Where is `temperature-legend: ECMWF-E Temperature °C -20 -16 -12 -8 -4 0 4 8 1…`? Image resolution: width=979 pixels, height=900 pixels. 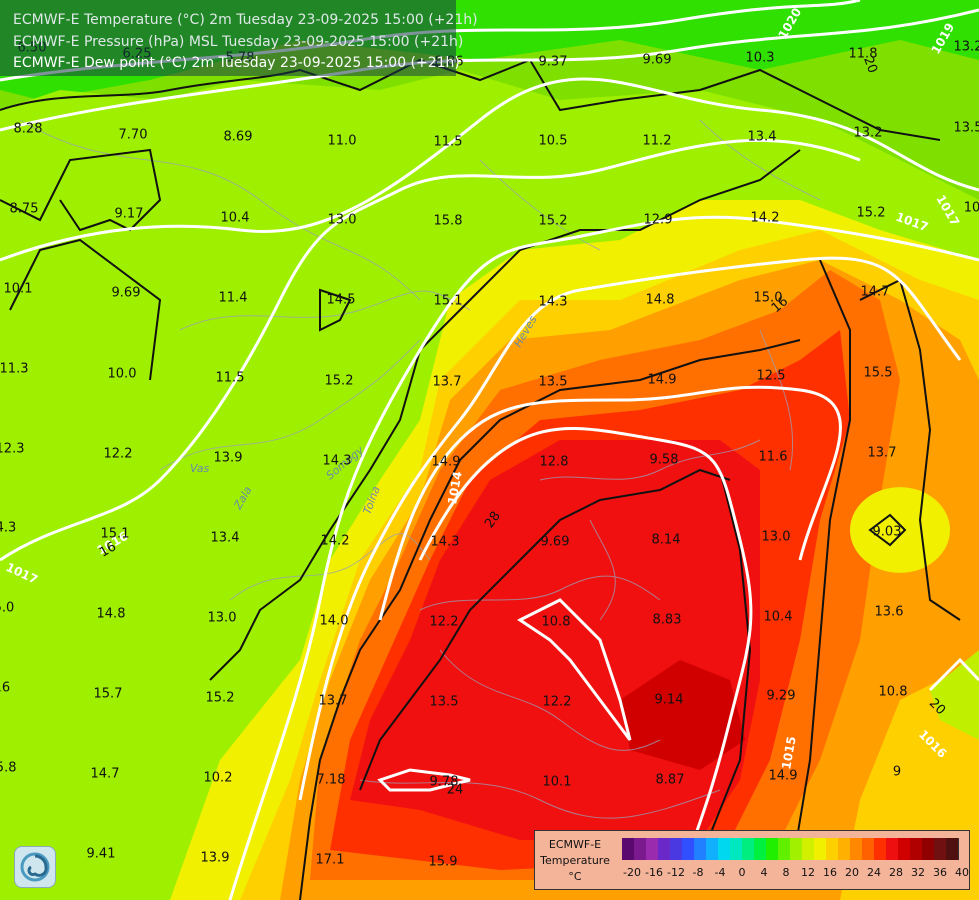
temperature-legend: ECMWF-E Temperature °C -20 -16 -12 -8 -4 0 4 8 1… is located at coordinates (752, 860).